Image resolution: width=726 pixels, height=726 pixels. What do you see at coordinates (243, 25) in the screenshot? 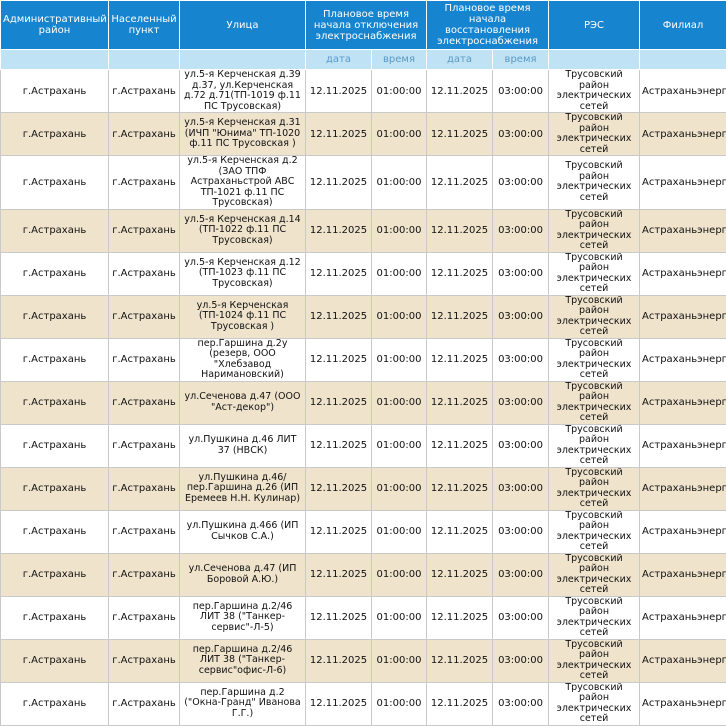
I see `header-street: Улица` at bounding box center [243, 25].